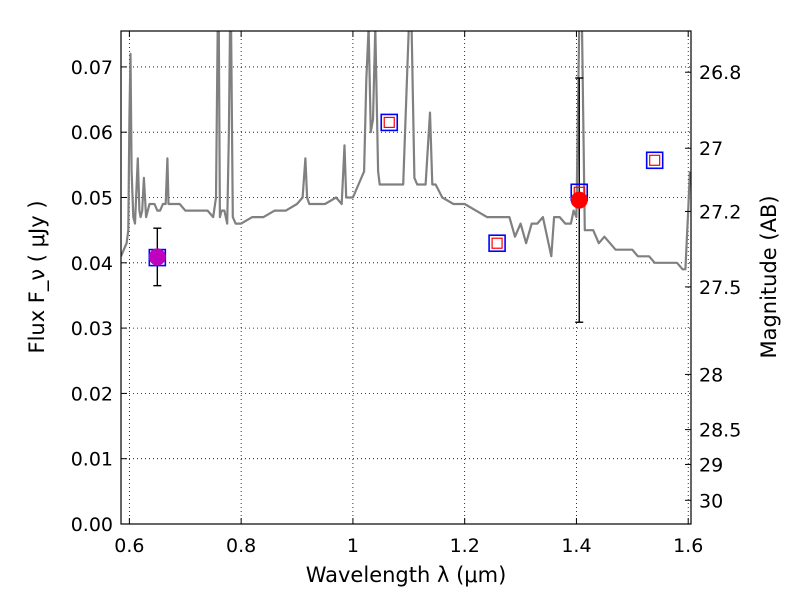 This screenshot has height=600, width=800. I want to click on x-tick-label: 1.4, so click(576, 546).